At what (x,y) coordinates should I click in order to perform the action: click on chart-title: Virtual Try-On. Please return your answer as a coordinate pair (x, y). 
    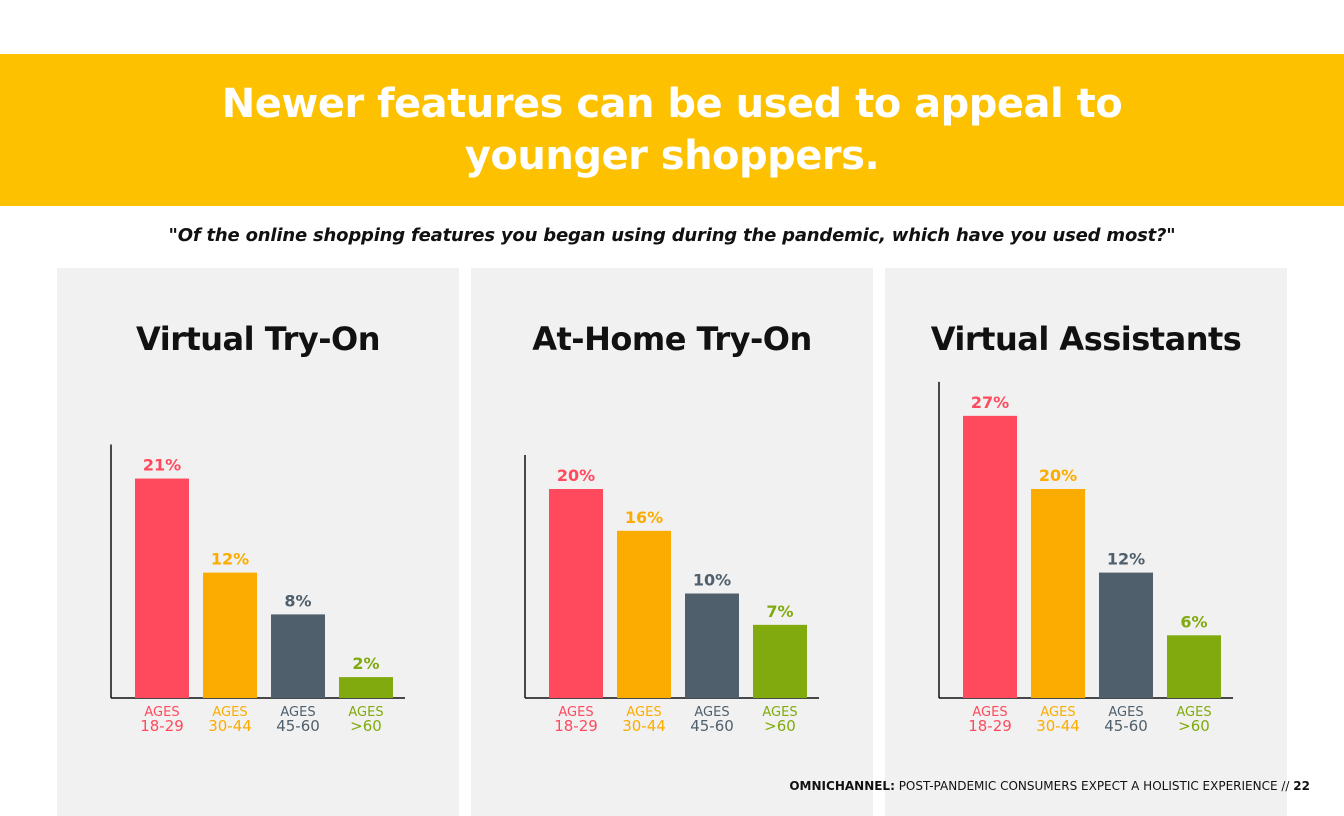
    Looking at the image, I should click on (258, 339).